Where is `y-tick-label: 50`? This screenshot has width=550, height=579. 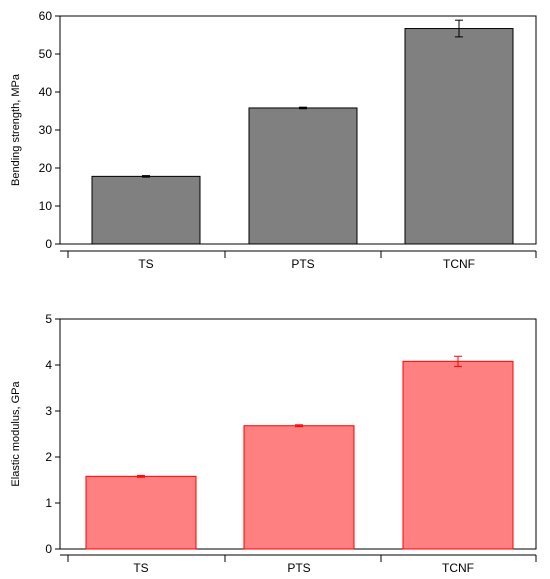 y-tick-label: 50 is located at coordinates (46, 54).